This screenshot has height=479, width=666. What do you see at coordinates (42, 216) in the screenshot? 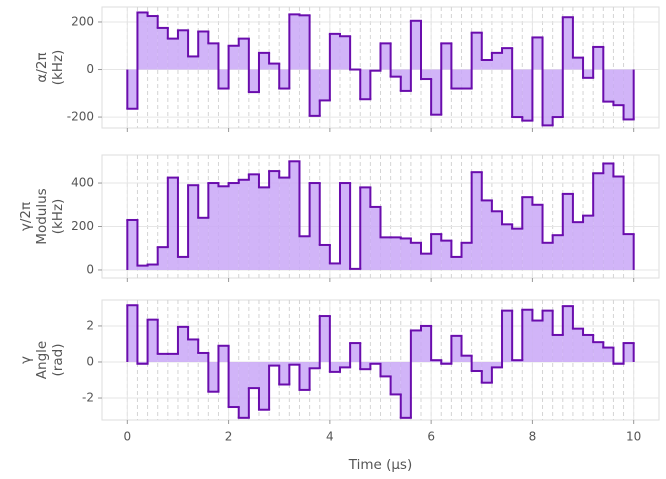
I see `y-axis-label-line: Modulus` at bounding box center [42, 216].